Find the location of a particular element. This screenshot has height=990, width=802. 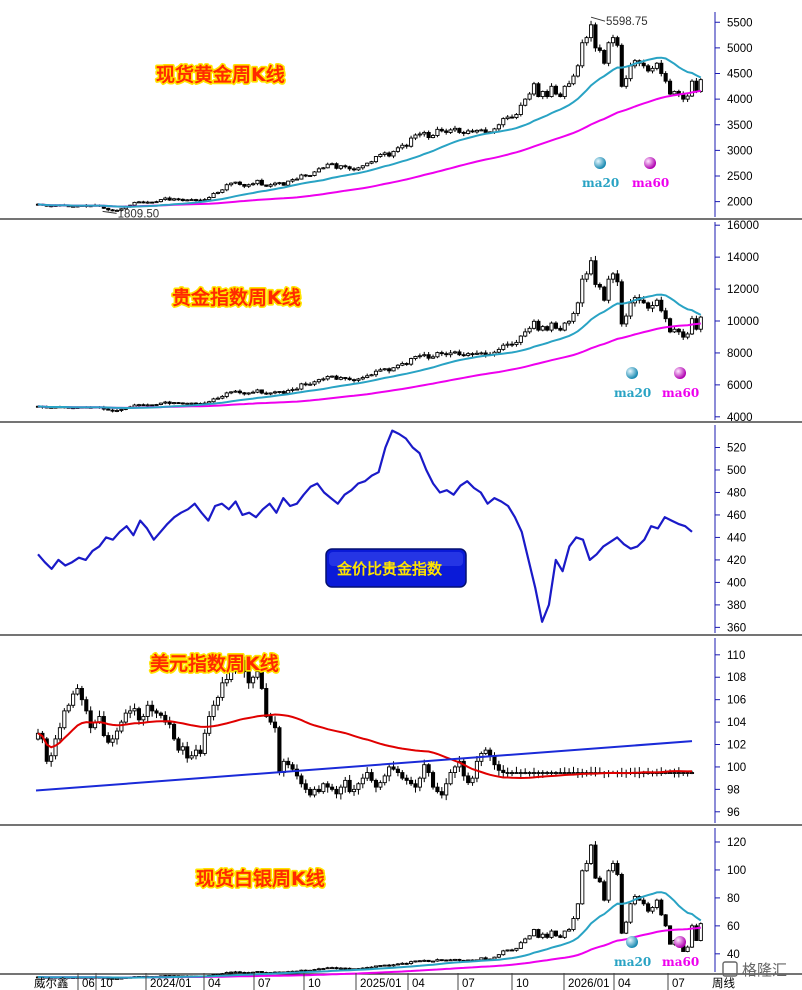

x-tick-label: 2026/01 is located at coordinates (589, 984).